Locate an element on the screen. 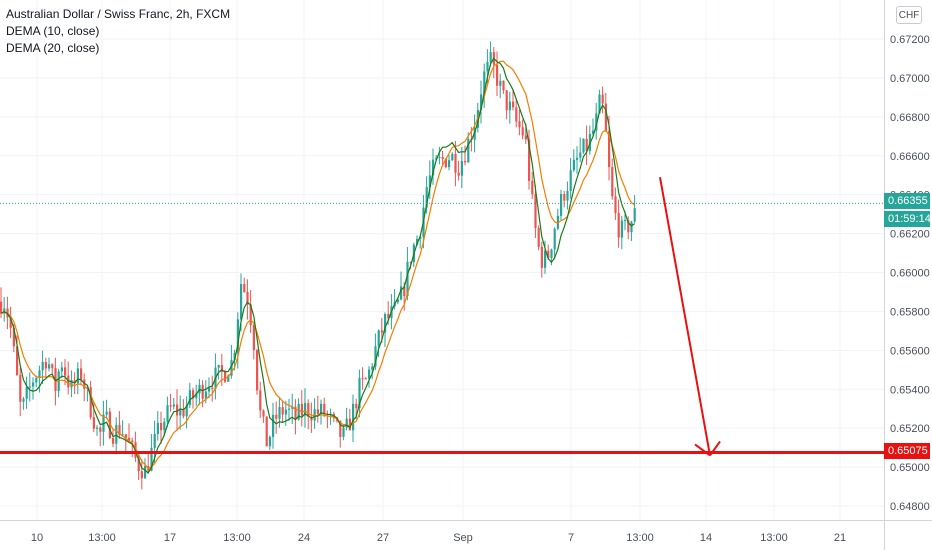  level-price-tag: 0.65075 is located at coordinates (907, 451).